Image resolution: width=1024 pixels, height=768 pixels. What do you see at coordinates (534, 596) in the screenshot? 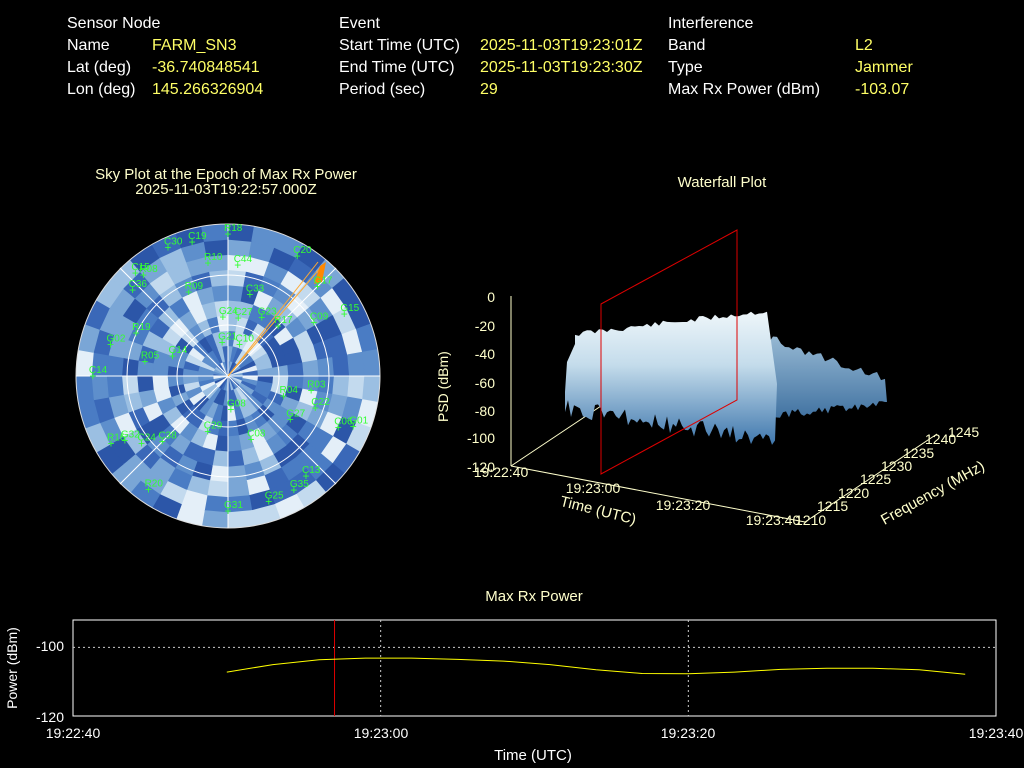
I see `power-chart-title: Max Rx Power` at bounding box center [534, 596].